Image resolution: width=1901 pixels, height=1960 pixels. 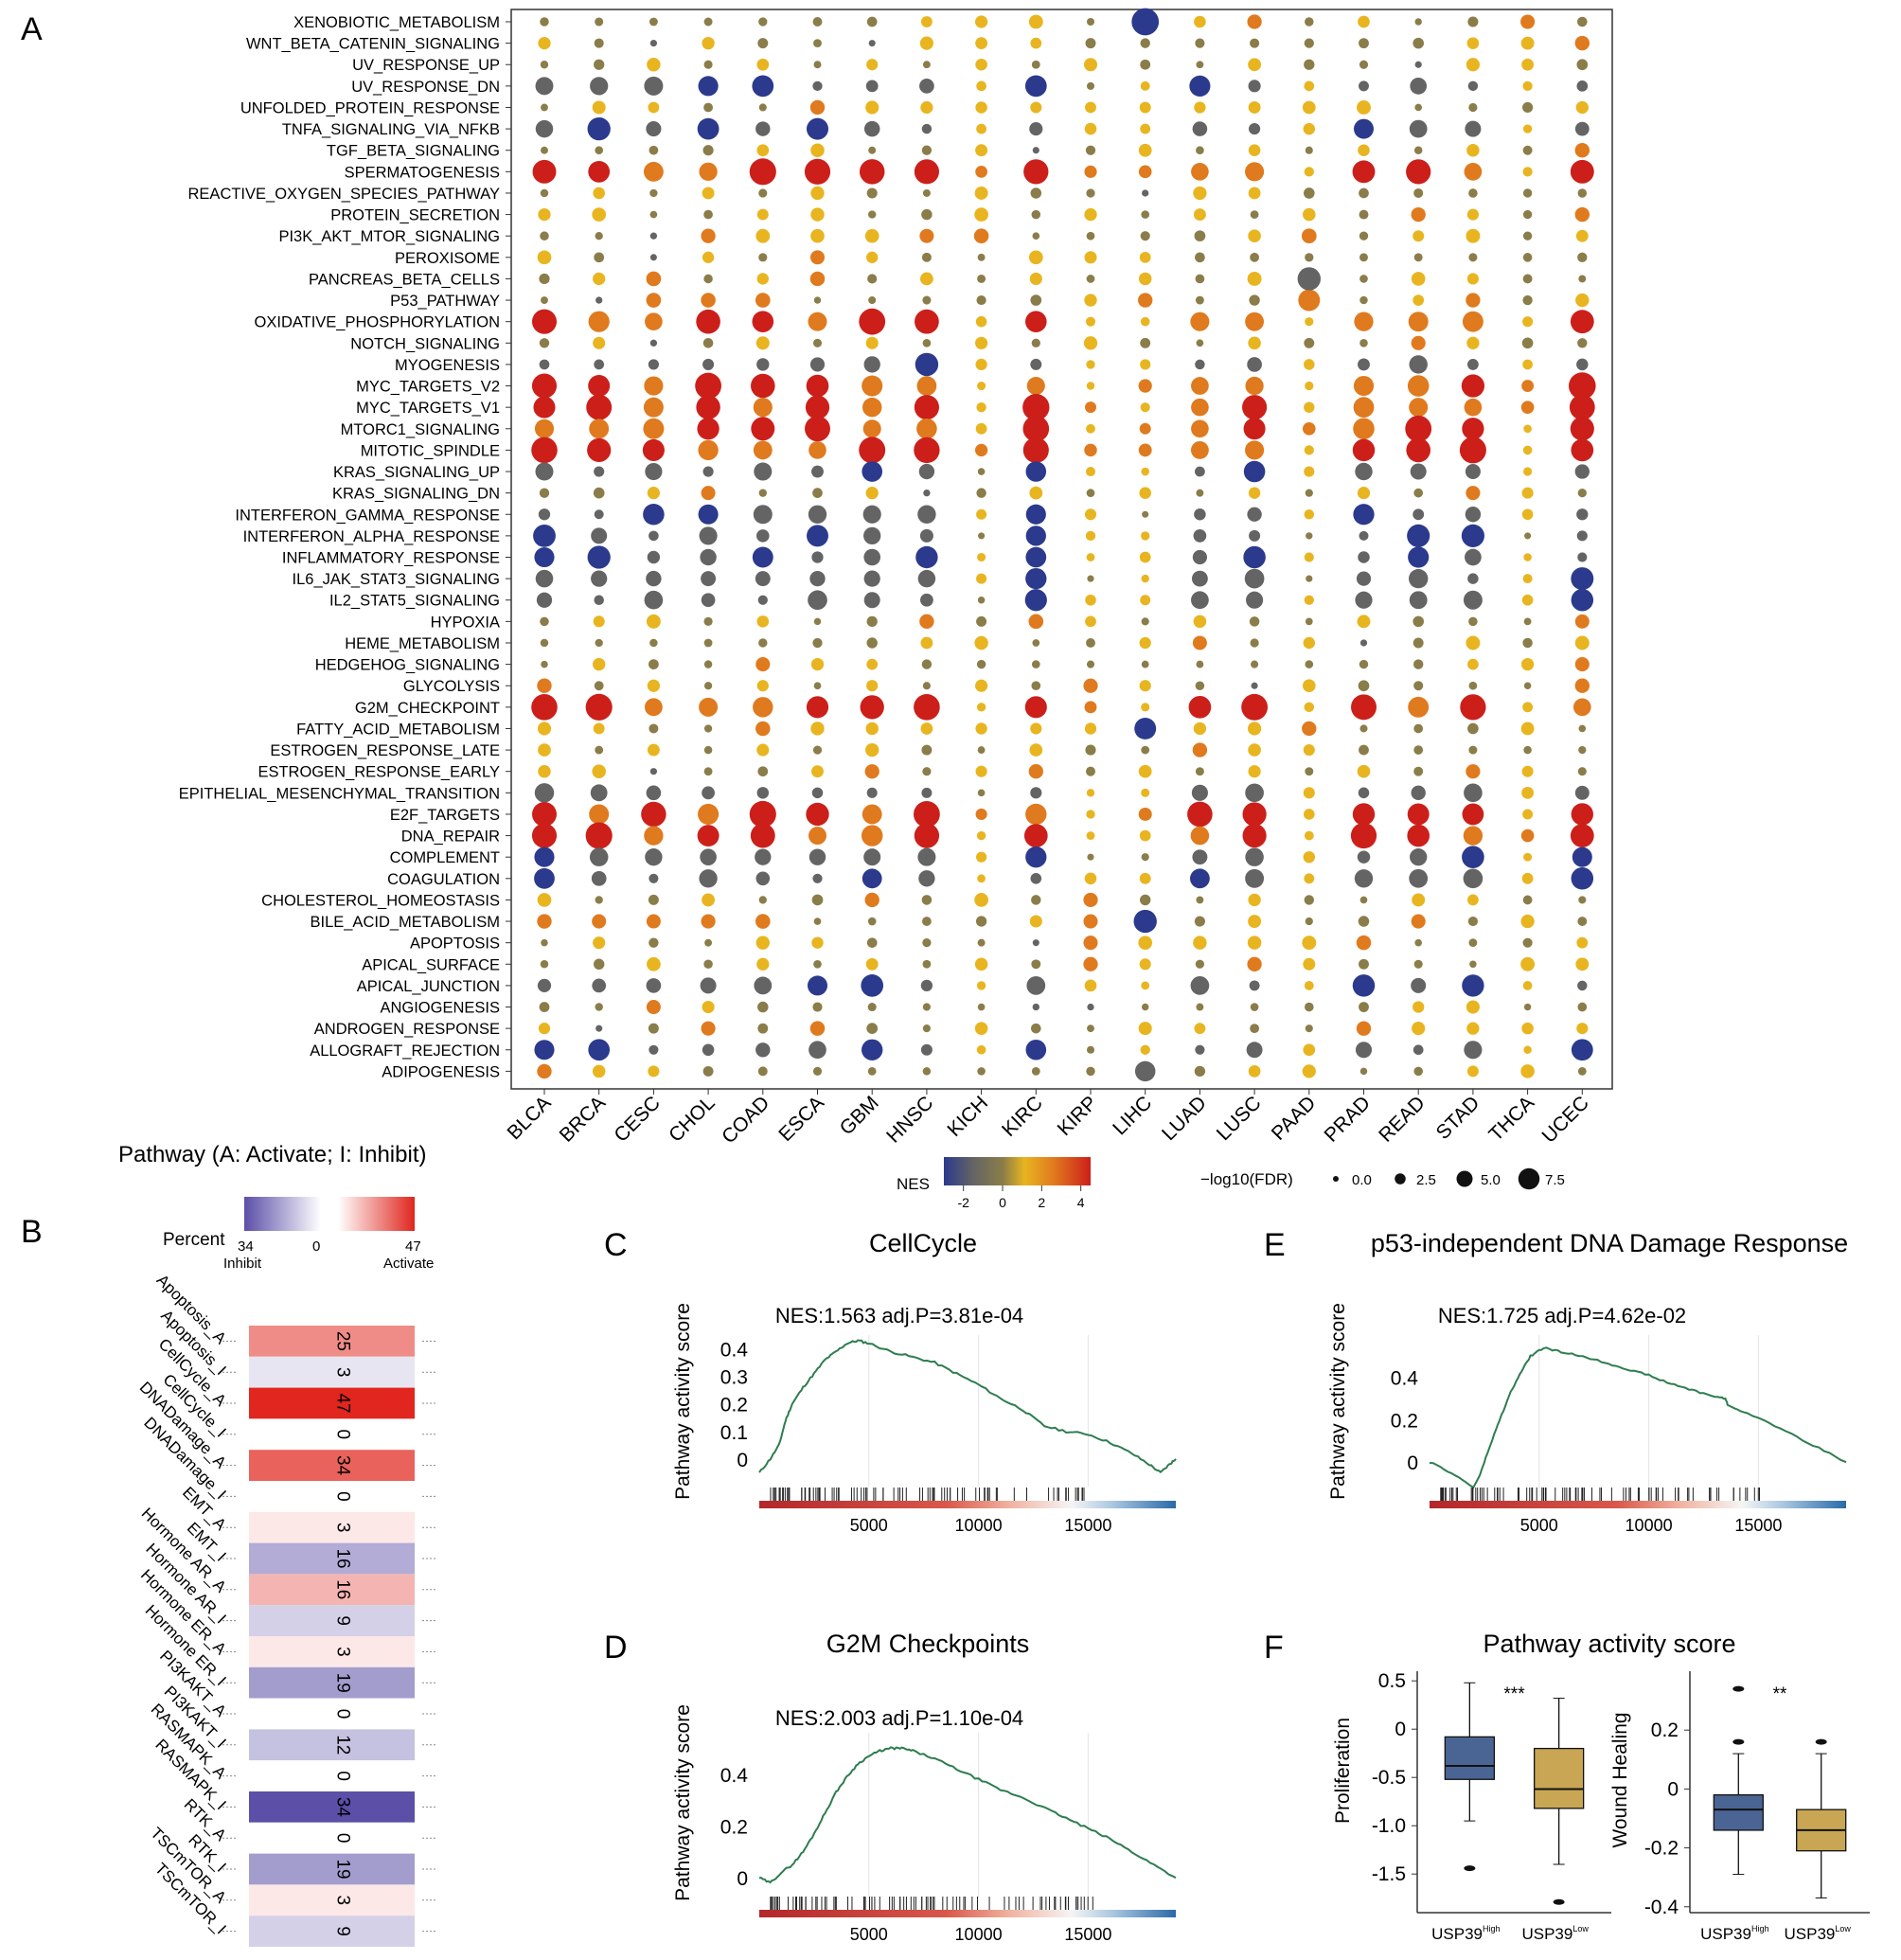 I want to click on dotplot-row-label: ESTROGEN_RESPONSE_LATE, so click(x=385, y=750).